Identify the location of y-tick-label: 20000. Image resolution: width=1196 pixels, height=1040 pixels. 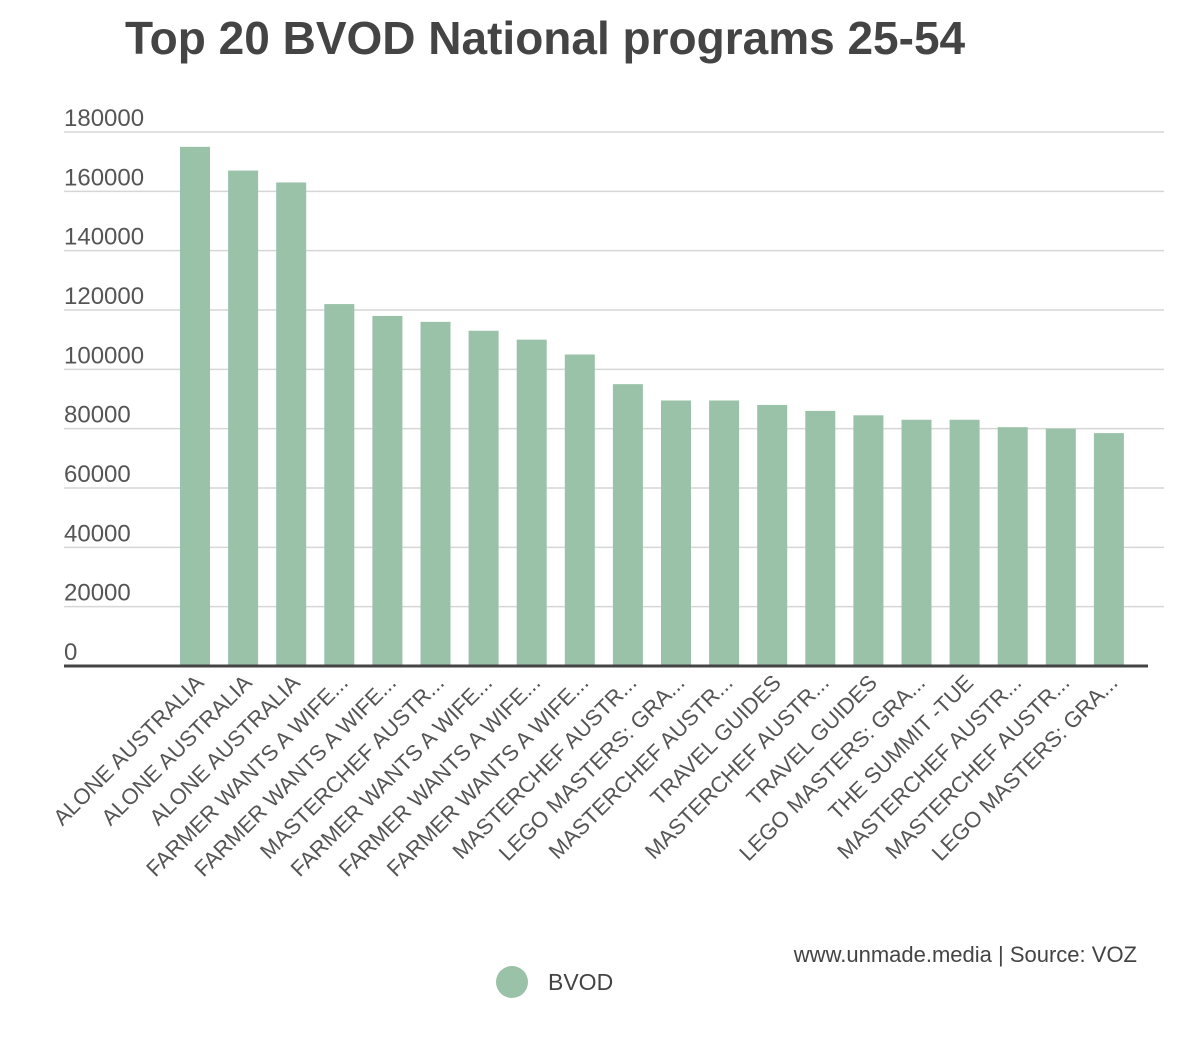
(97, 593).